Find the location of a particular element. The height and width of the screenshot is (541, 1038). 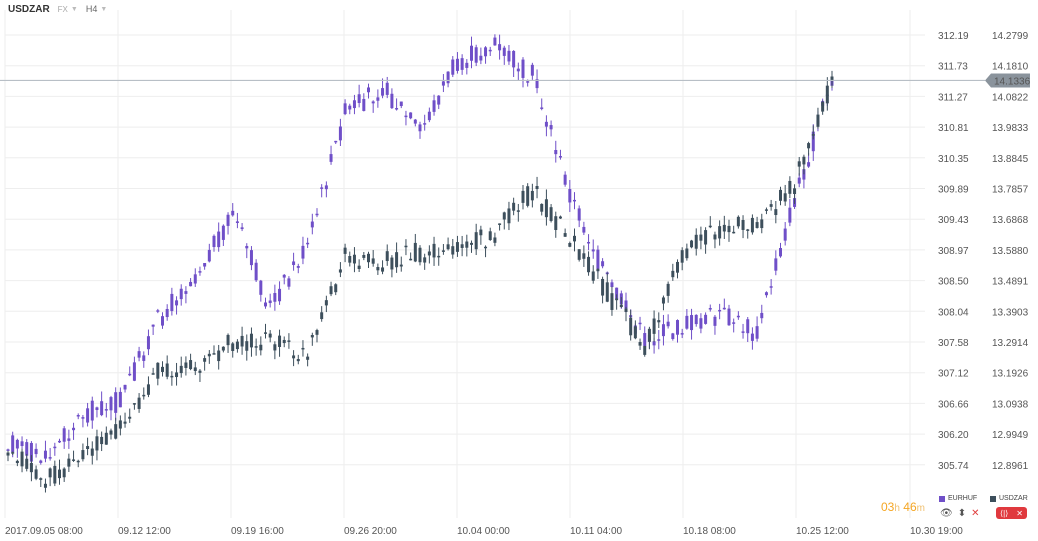

series-controls-active: ⟨|⟩ ✕ is located at coordinates (1011, 513).